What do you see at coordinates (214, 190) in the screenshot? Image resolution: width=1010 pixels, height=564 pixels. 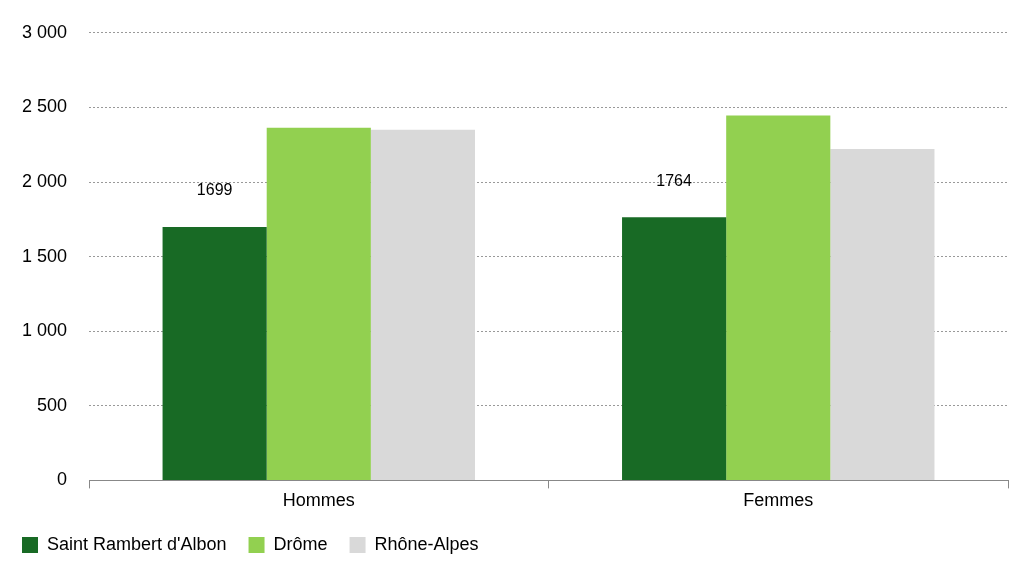 I see `data-label: 1699` at bounding box center [214, 190].